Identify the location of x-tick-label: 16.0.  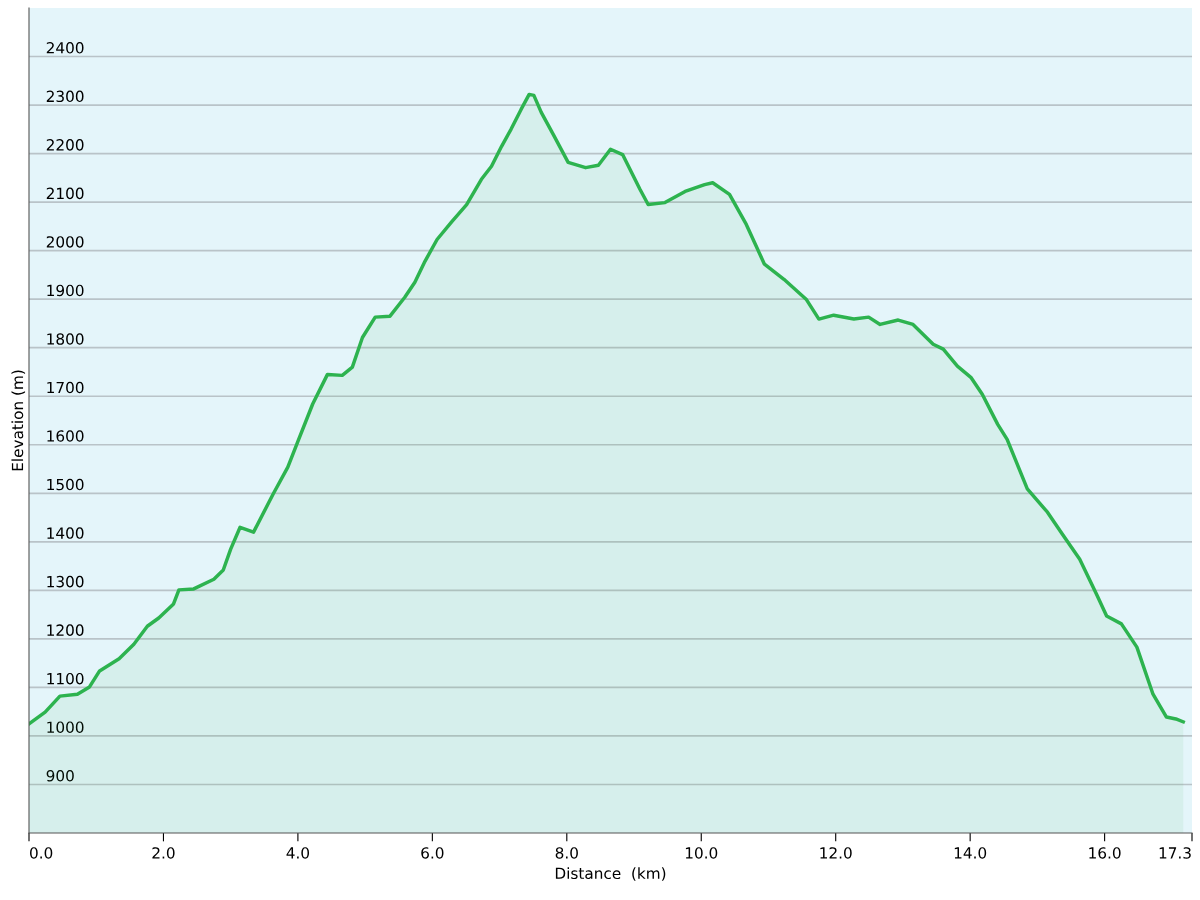
(1105, 853).